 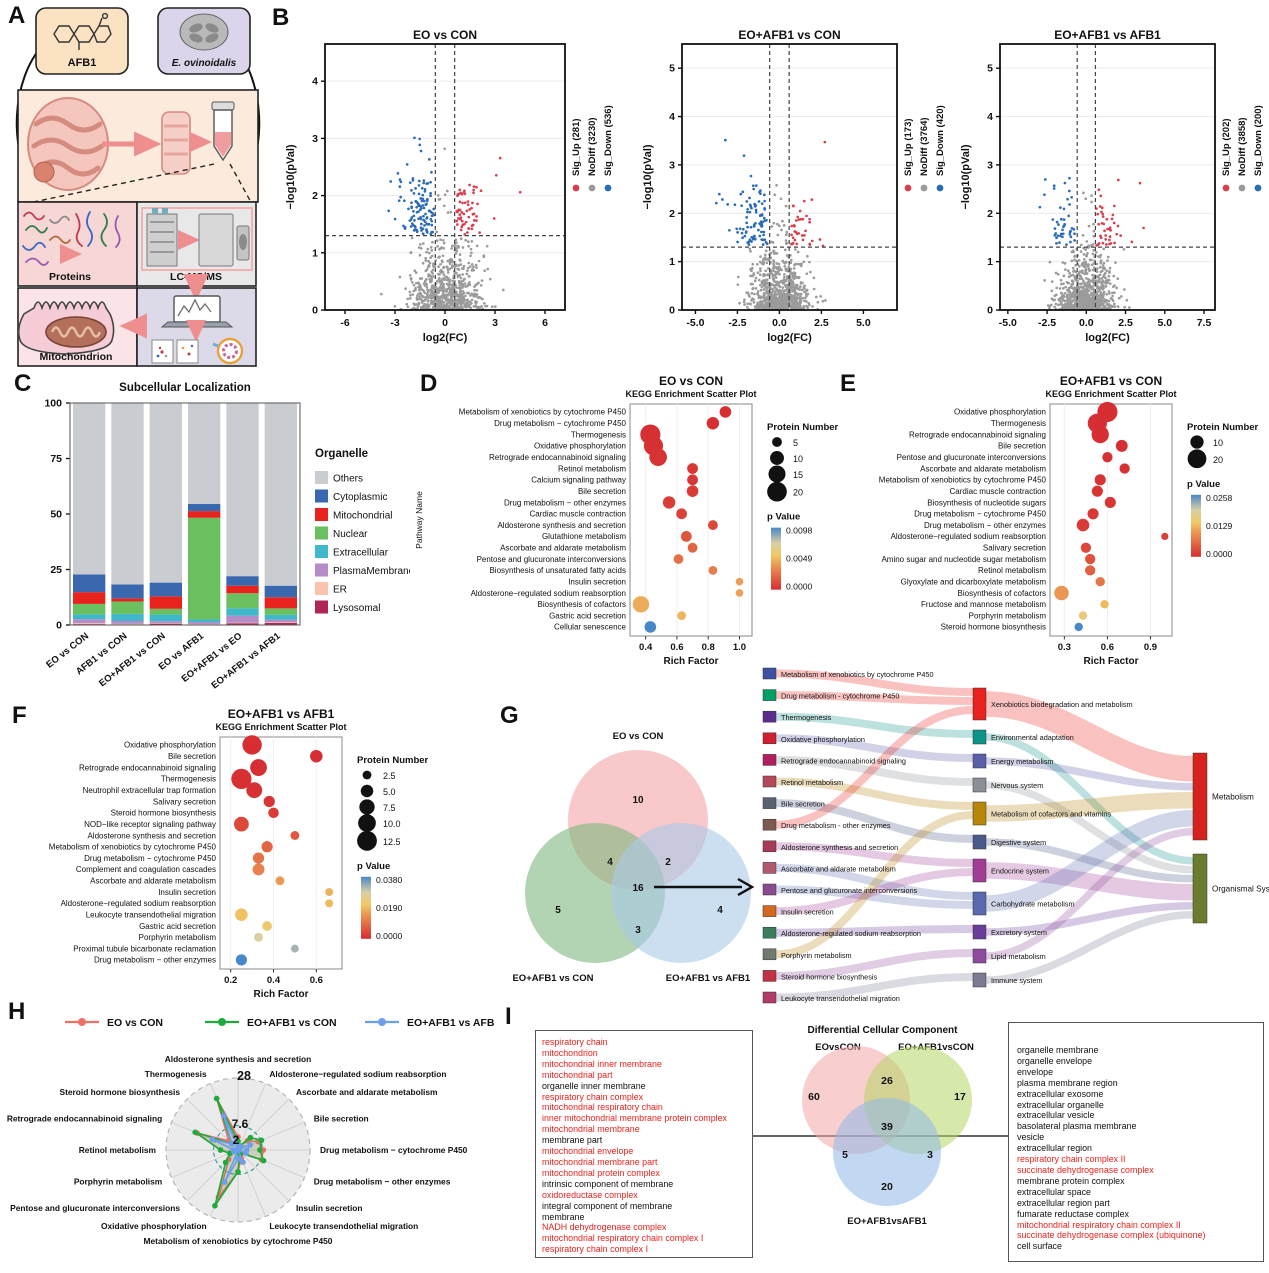 I want to click on analysis-box, so click(x=196, y=324).